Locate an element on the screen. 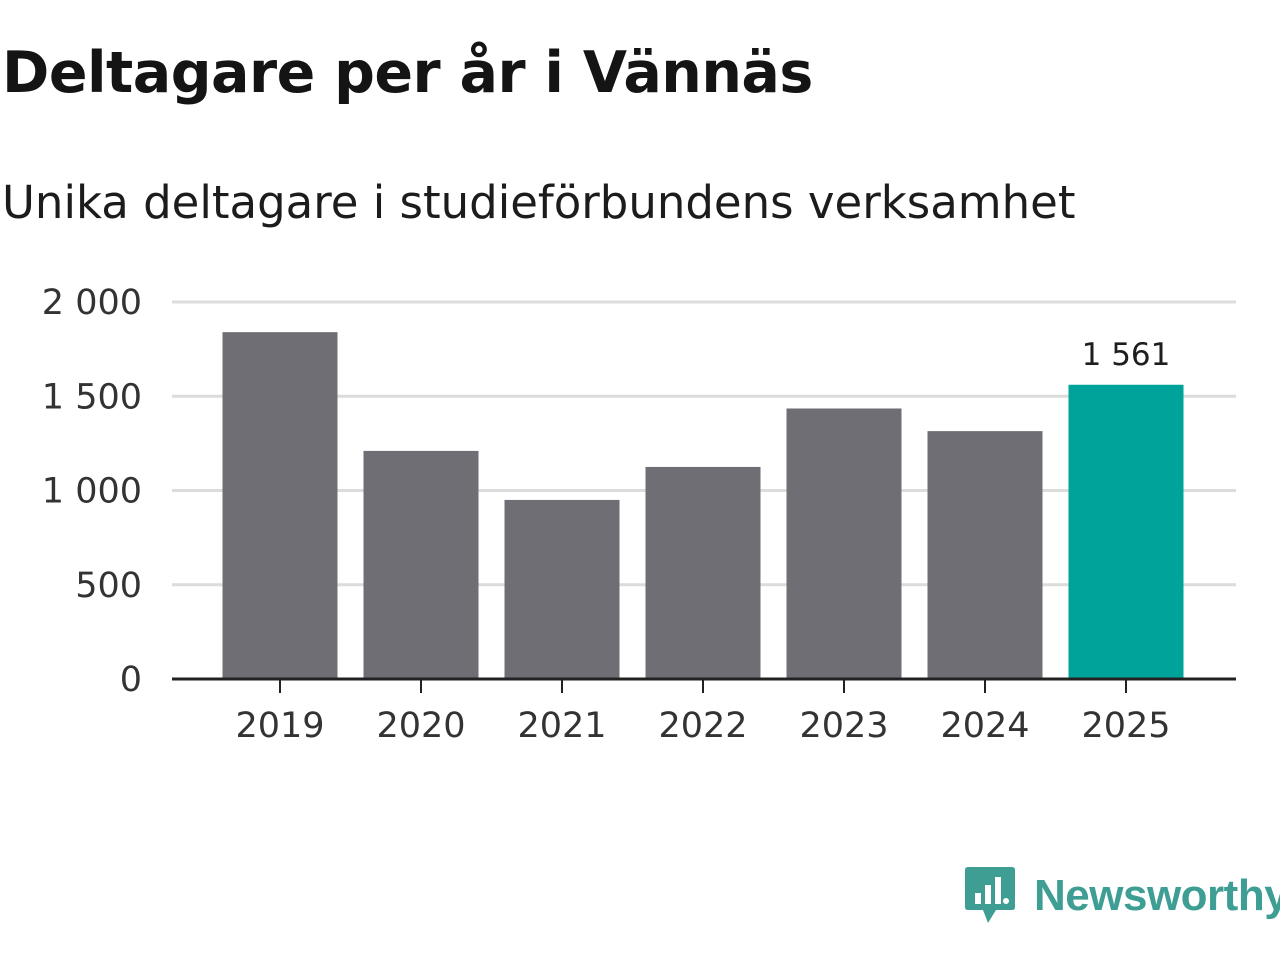 This screenshot has height=960, width=1280. y-tick-label: 0 is located at coordinates (131, 680).